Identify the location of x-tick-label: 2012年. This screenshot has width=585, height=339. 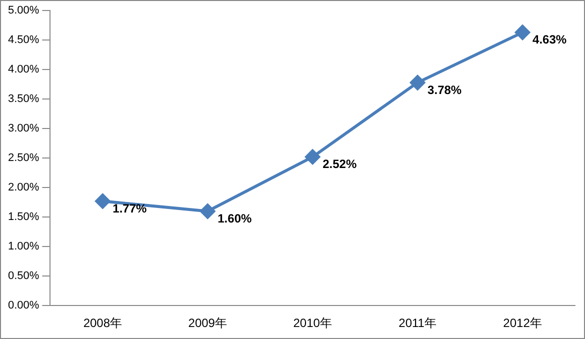
(522, 323).